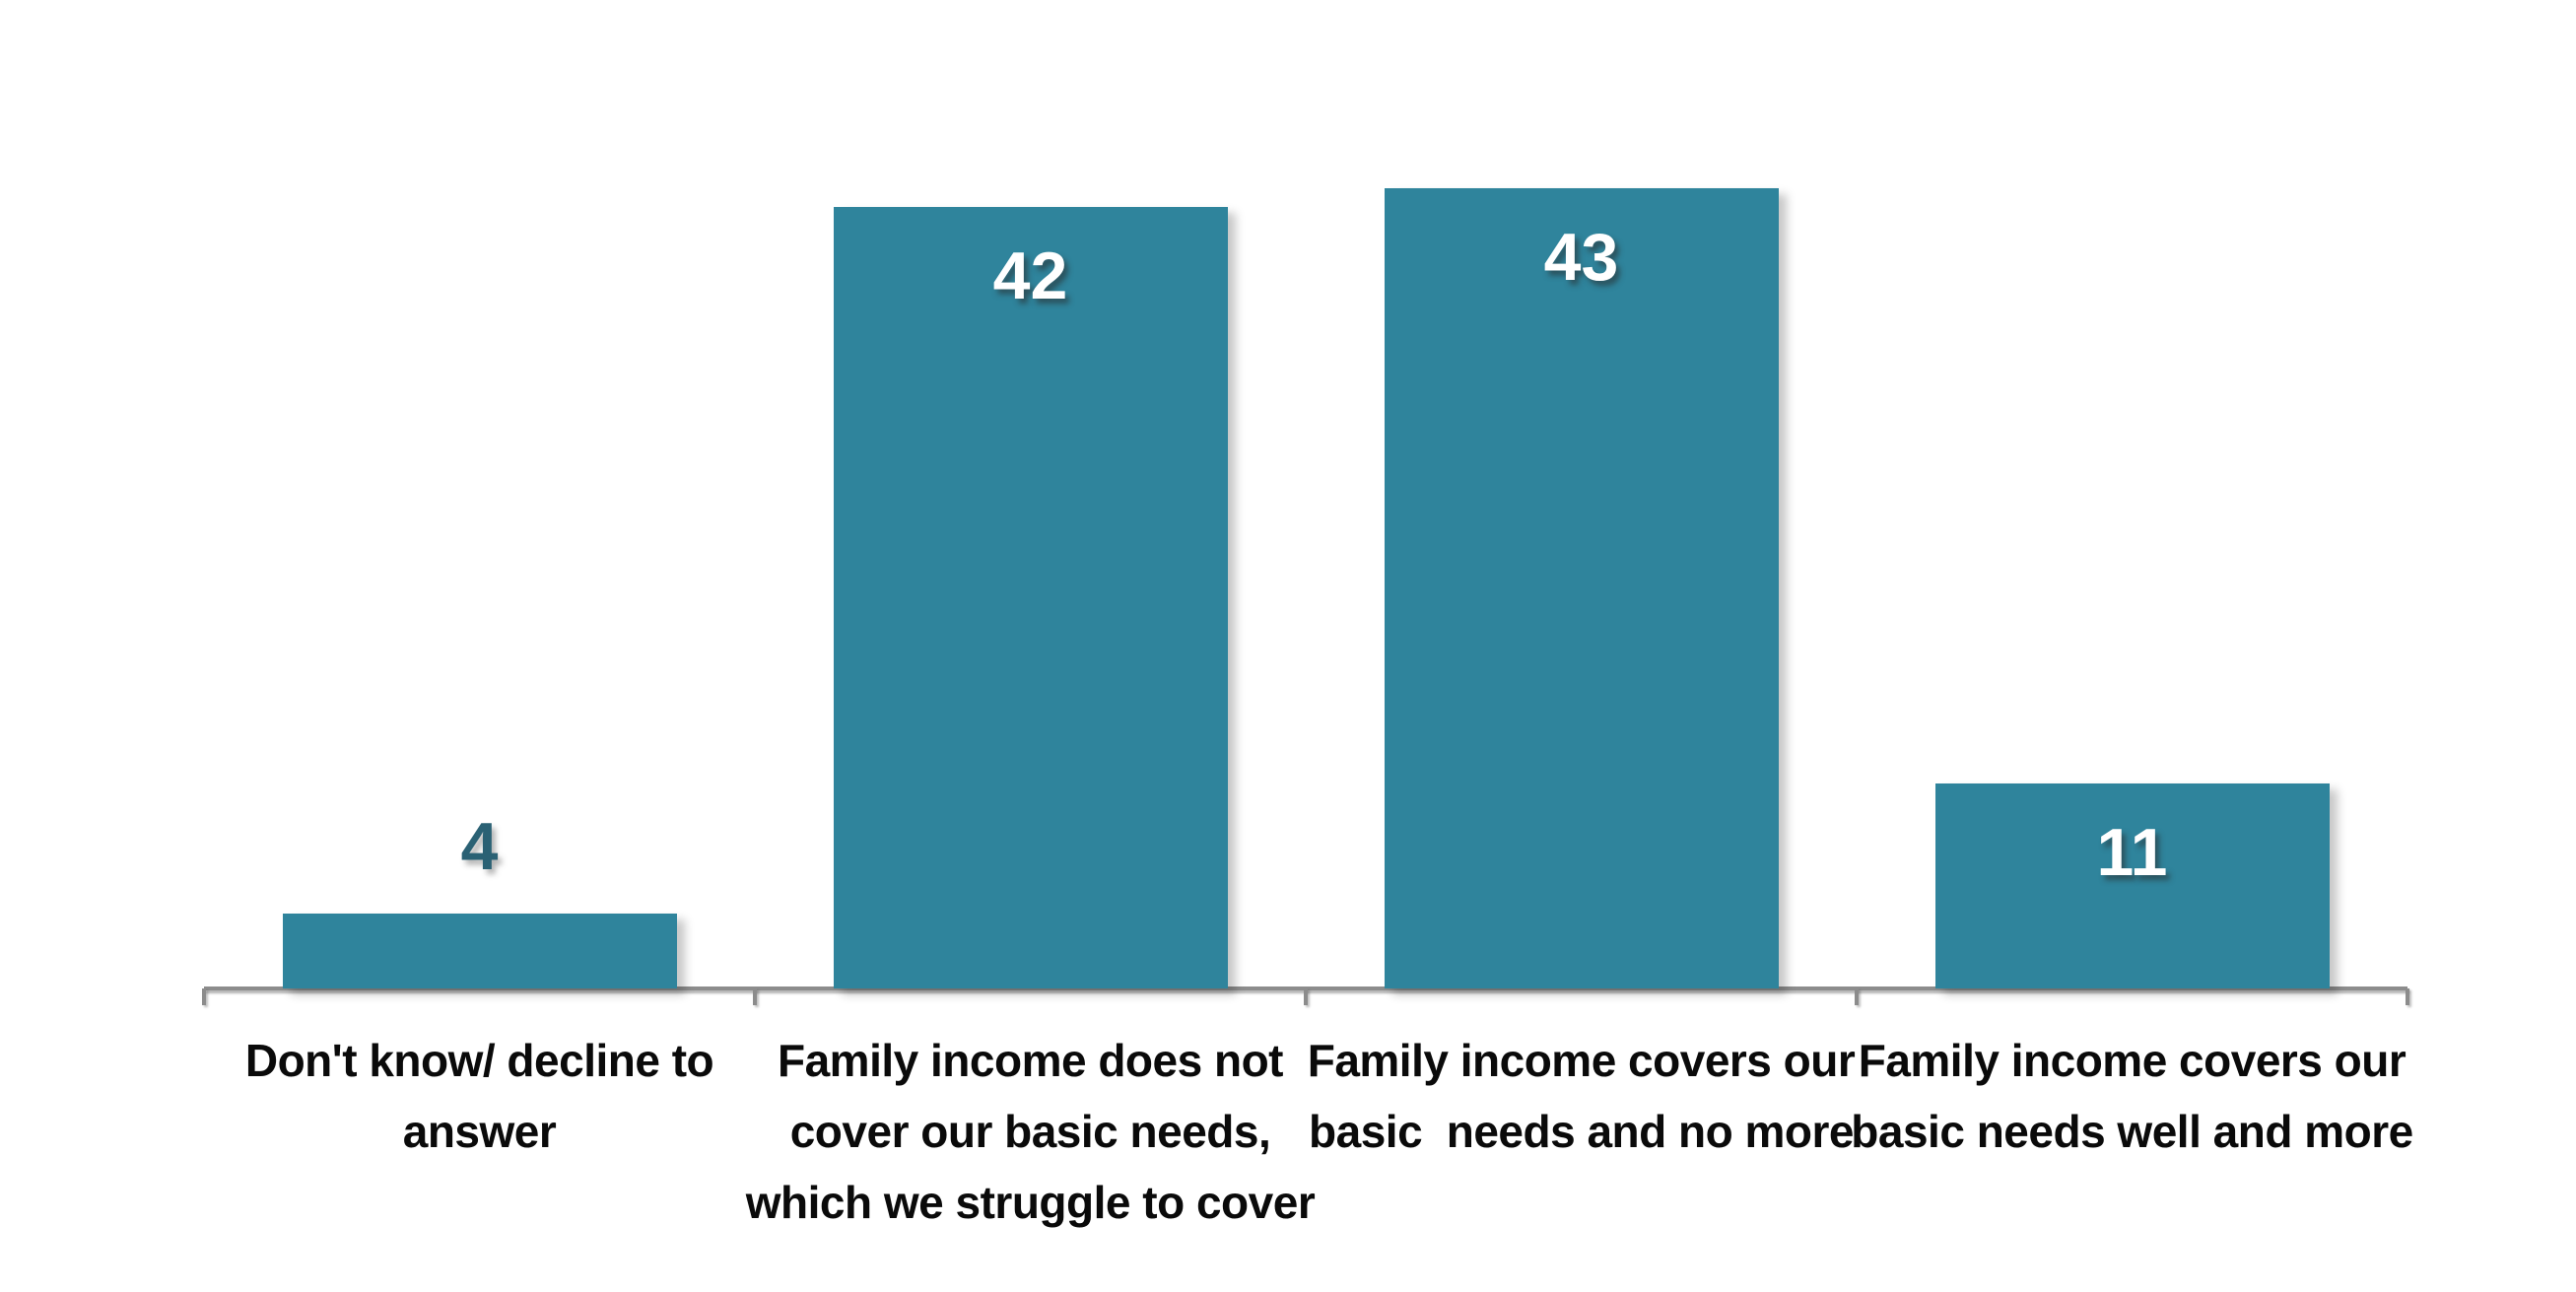 The image size is (2576, 1292). Describe the element at coordinates (1030, 275) in the screenshot. I see `data-label: 42` at that location.